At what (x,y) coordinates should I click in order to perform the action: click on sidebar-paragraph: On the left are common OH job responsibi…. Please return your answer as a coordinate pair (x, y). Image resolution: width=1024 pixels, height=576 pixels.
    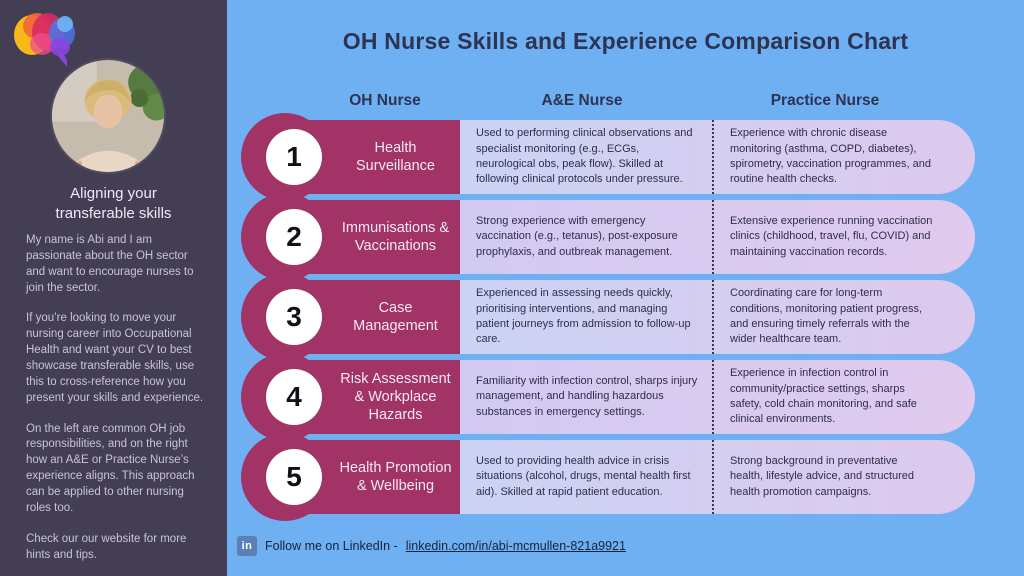
    Looking at the image, I should click on (110, 468).